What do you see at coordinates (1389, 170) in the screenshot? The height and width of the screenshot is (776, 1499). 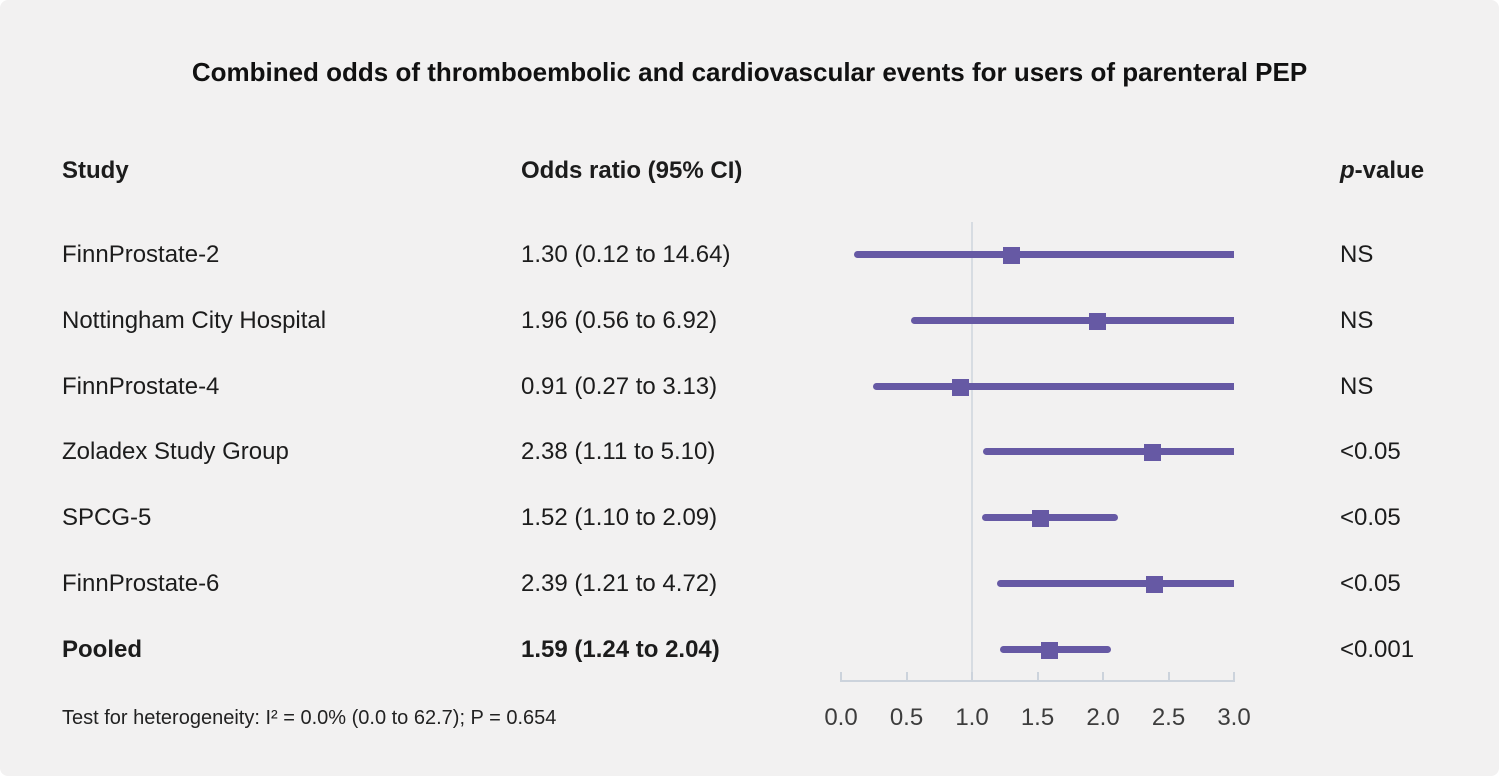 I see `p-value-header-rest: -value` at bounding box center [1389, 170].